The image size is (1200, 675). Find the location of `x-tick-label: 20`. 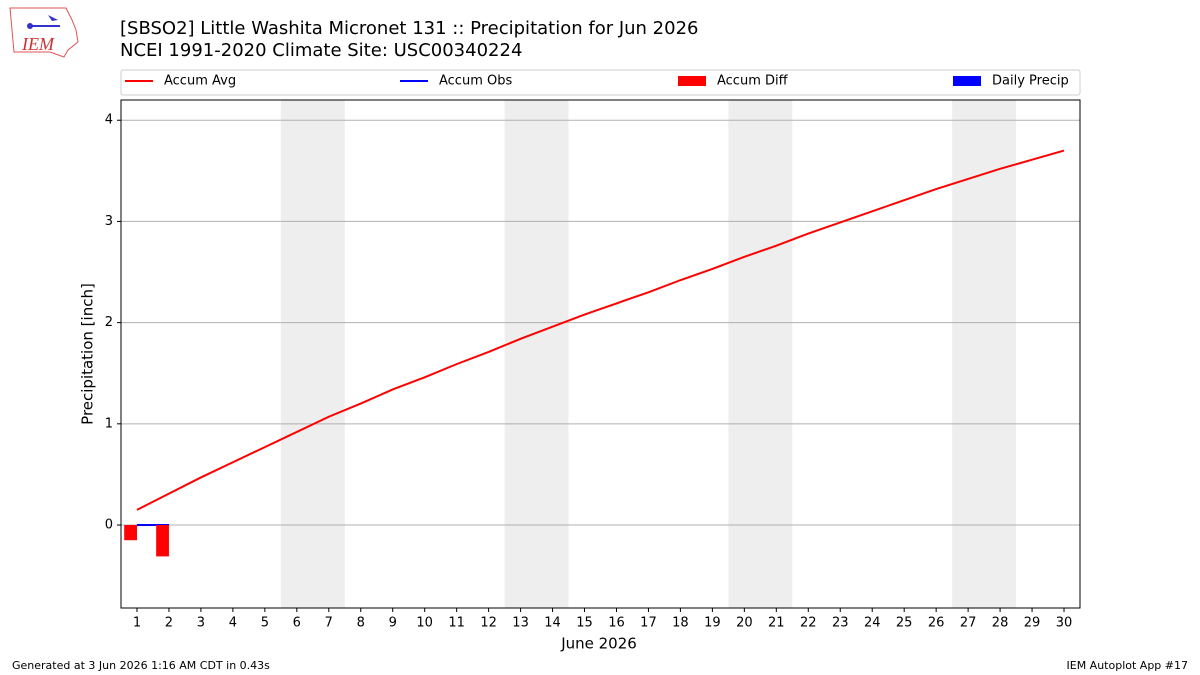

x-tick-label: 20 is located at coordinates (744, 623).